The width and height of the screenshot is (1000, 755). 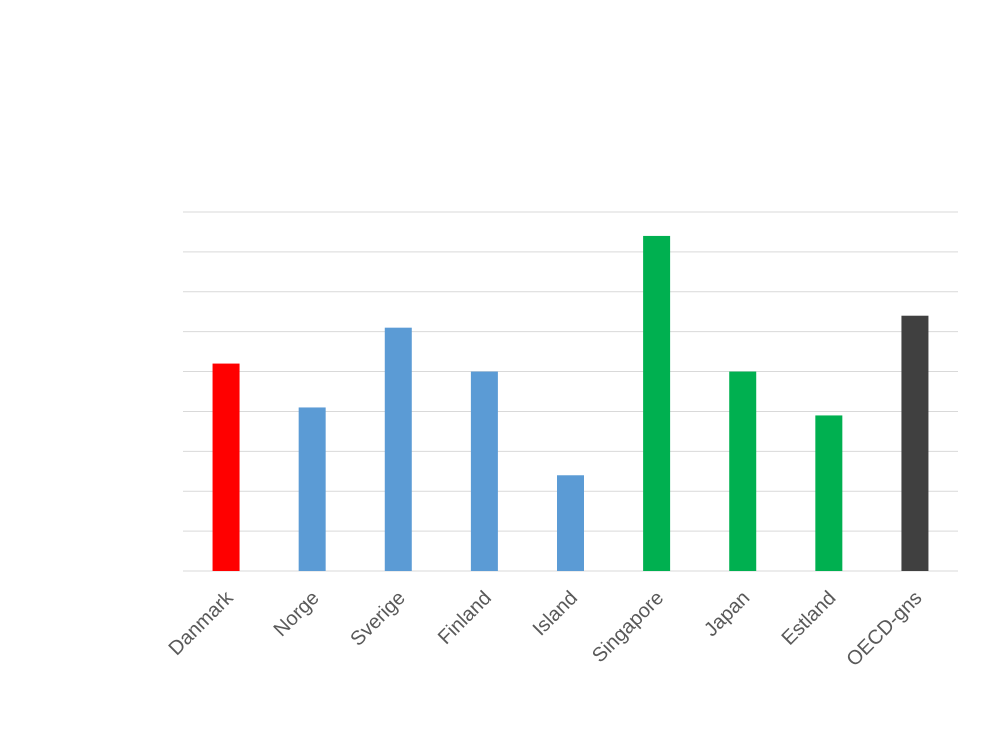 What do you see at coordinates (555, 613) in the screenshot?
I see `x-tick-label: Island` at bounding box center [555, 613].